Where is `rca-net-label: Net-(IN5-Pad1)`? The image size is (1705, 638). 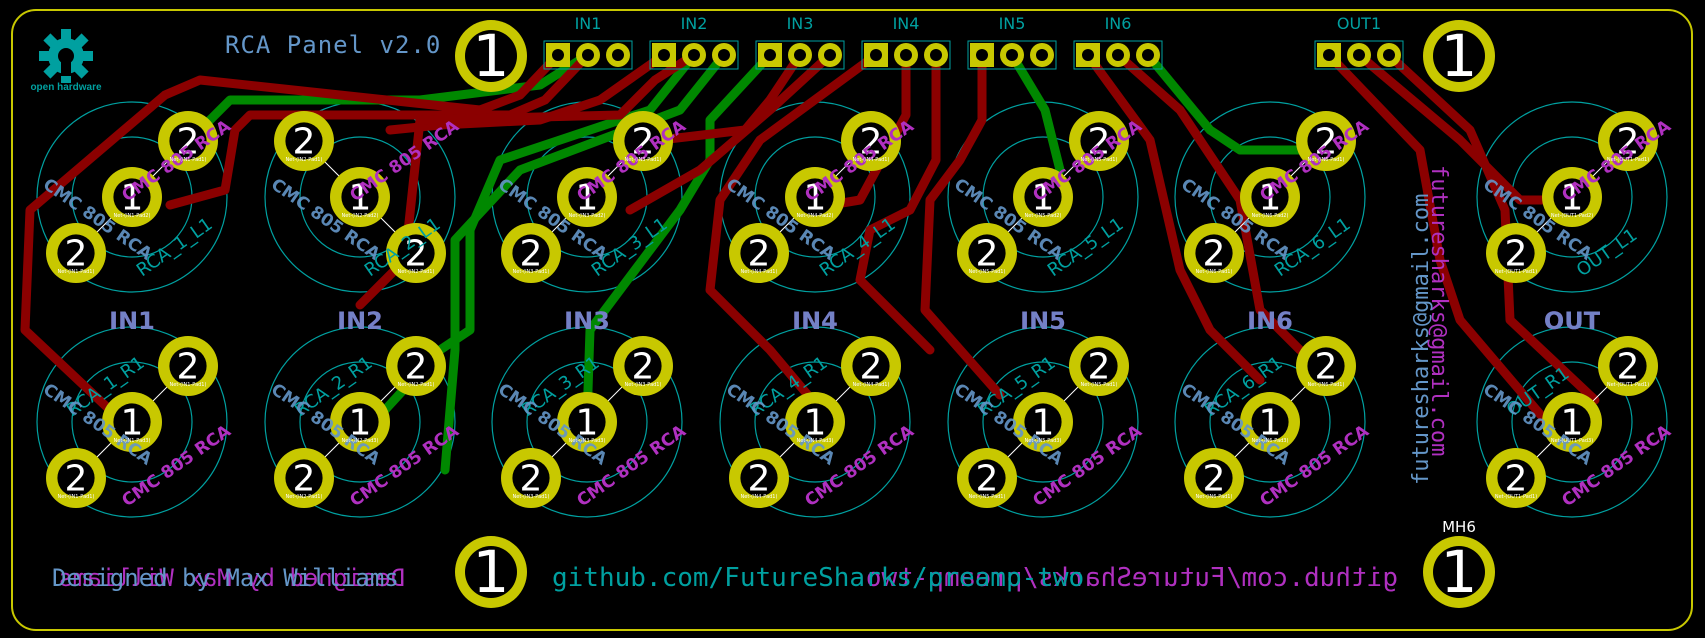
rca-net-label: Net-(IN5-Pad1) is located at coordinates (1099, 160).